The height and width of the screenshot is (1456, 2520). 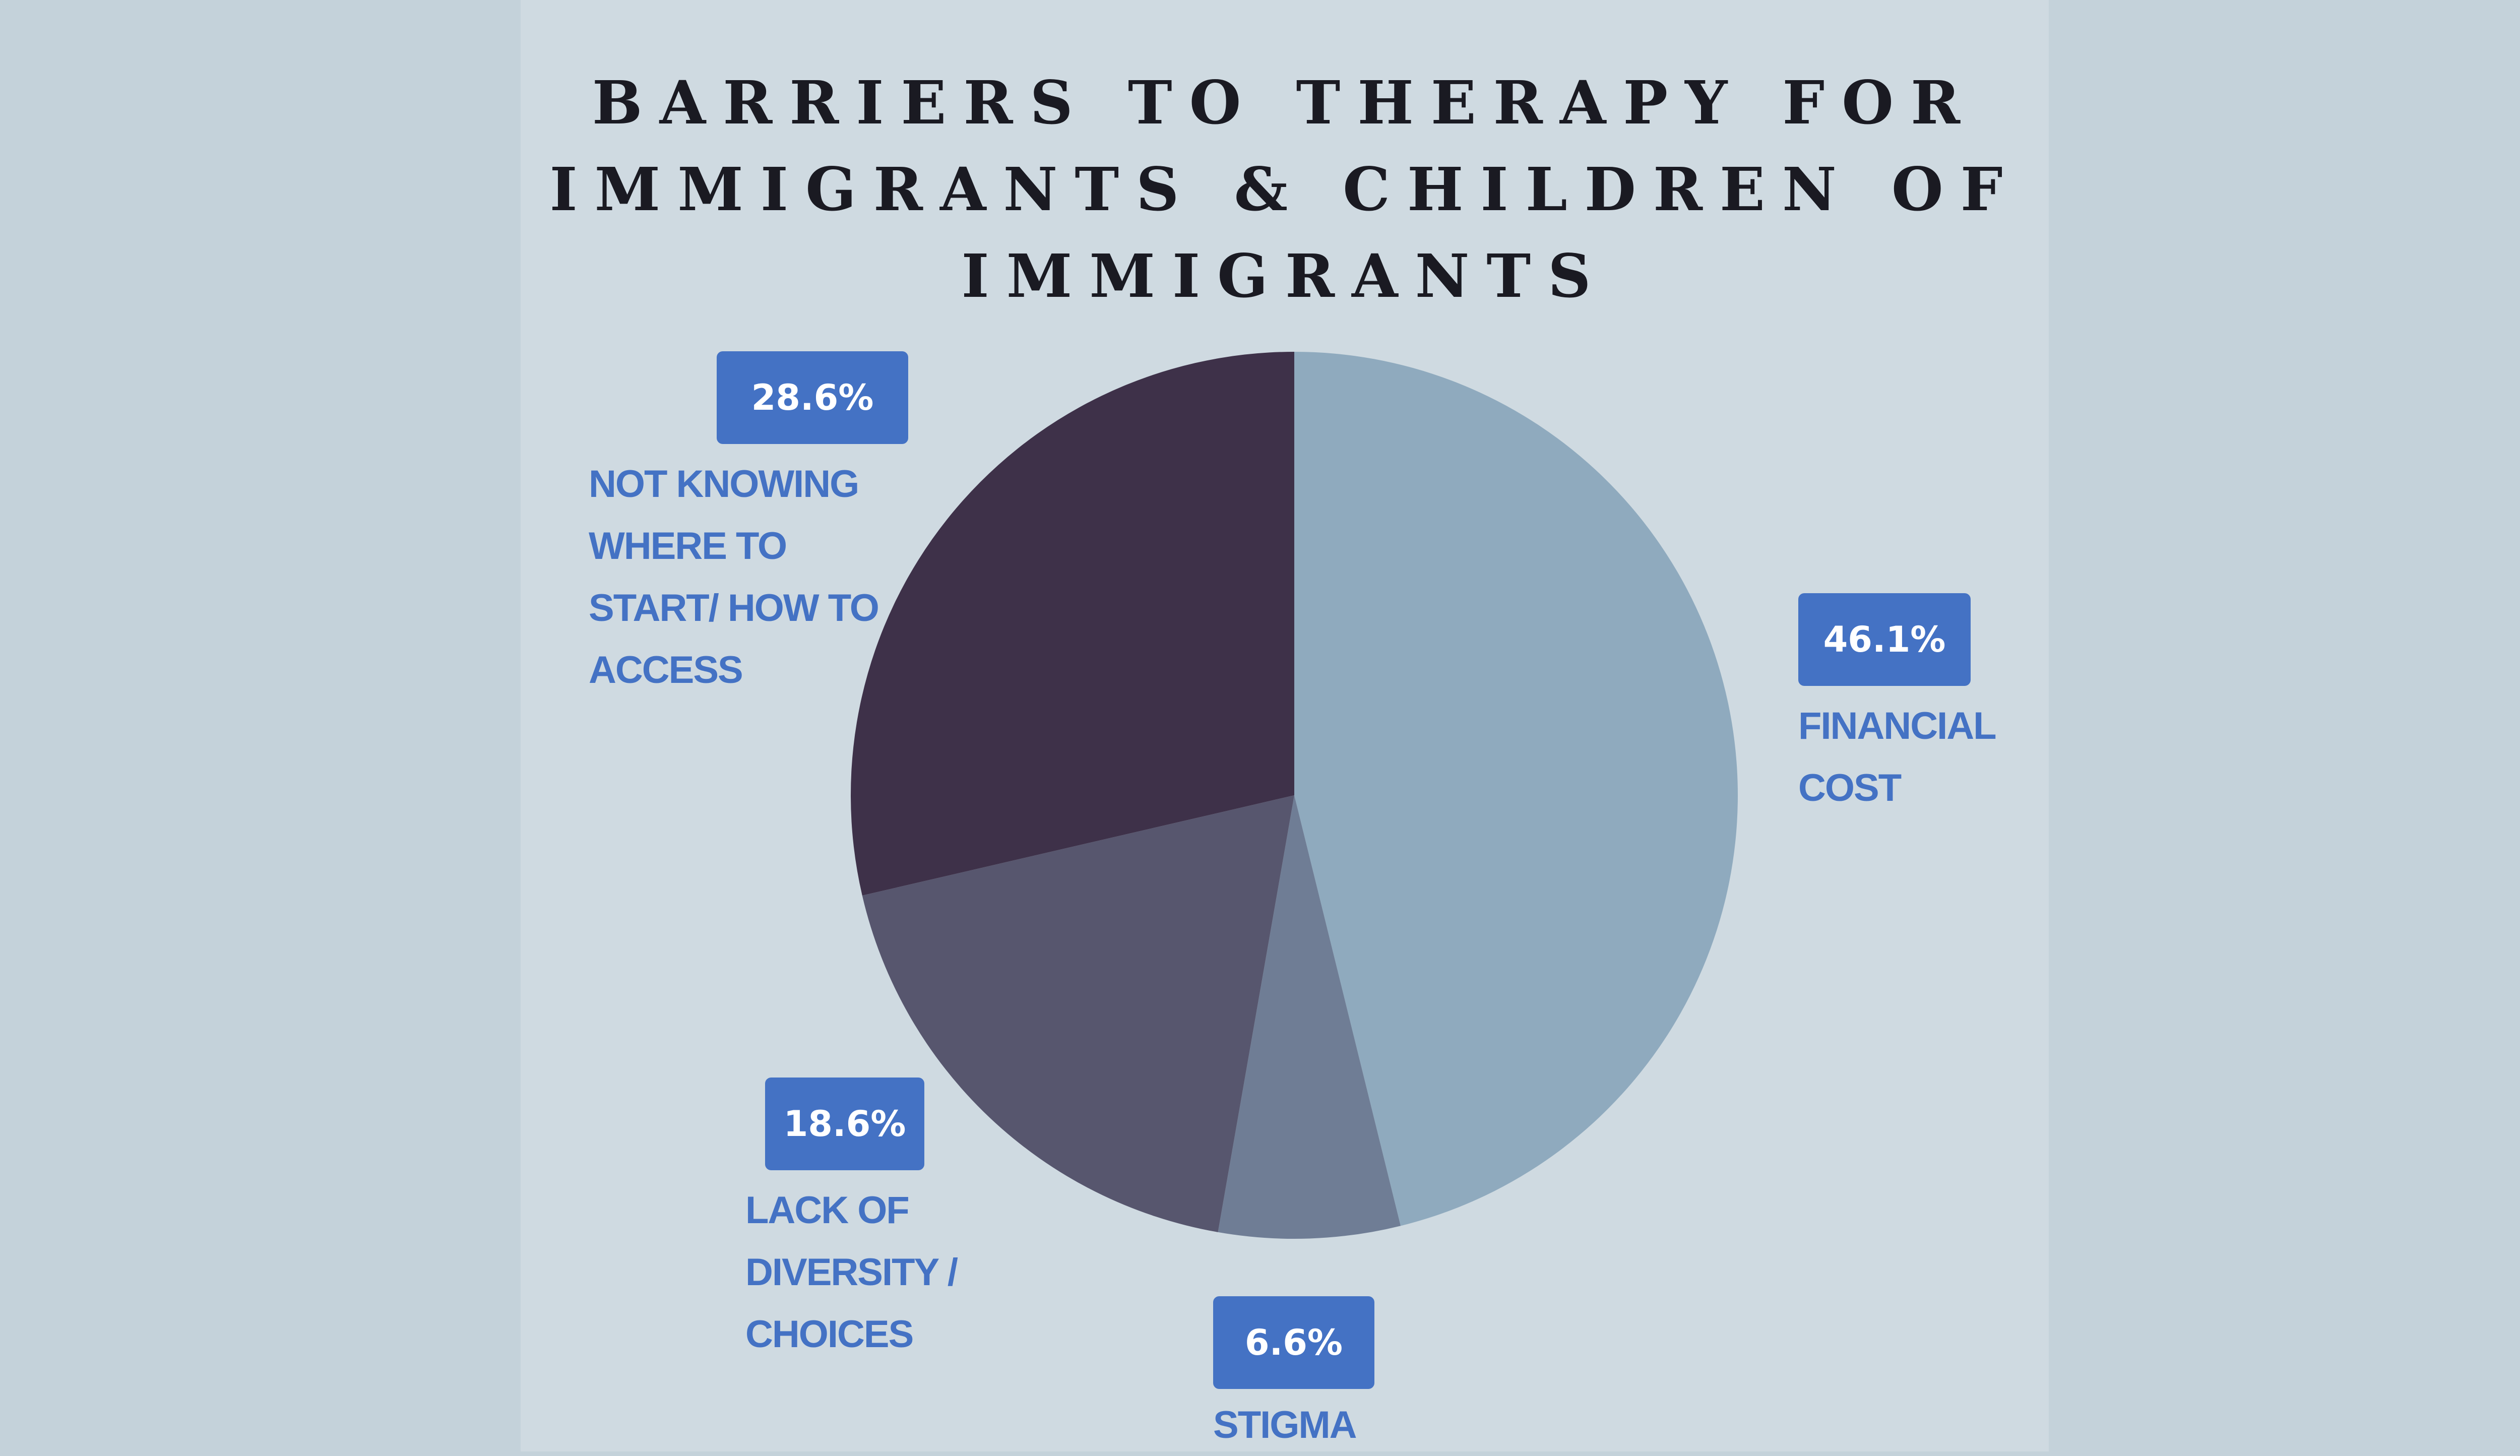 I want to click on value-badge: 46.1%, so click(x=1884, y=640).